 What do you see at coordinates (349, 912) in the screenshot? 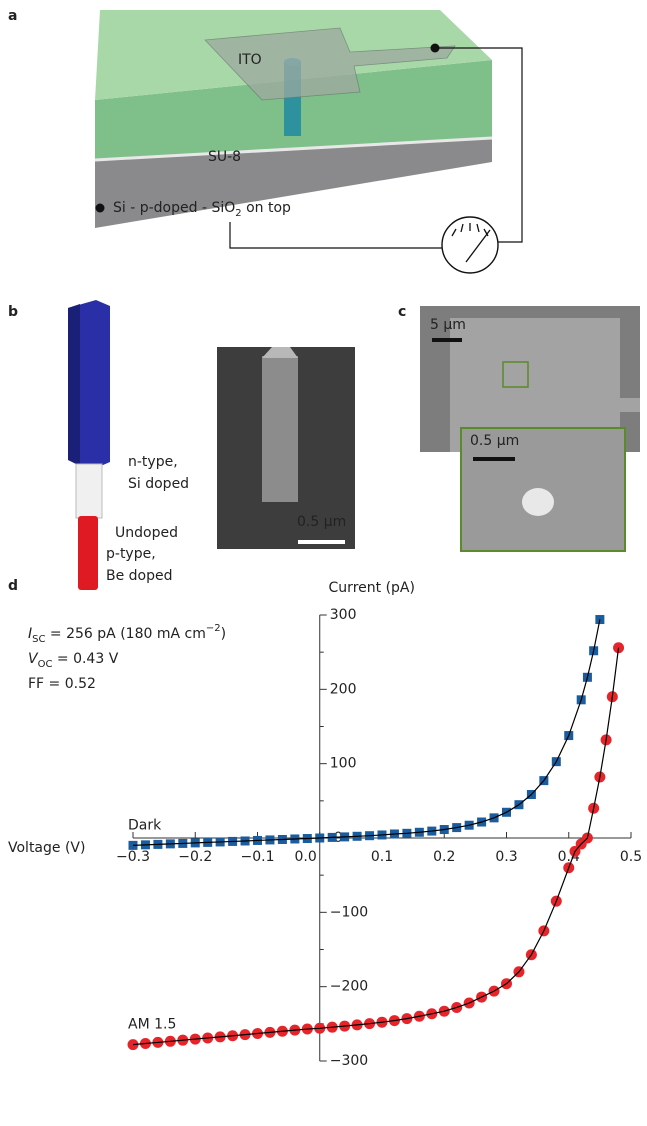
I see `y-tick-label: −100` at bounding box center [349, 912].